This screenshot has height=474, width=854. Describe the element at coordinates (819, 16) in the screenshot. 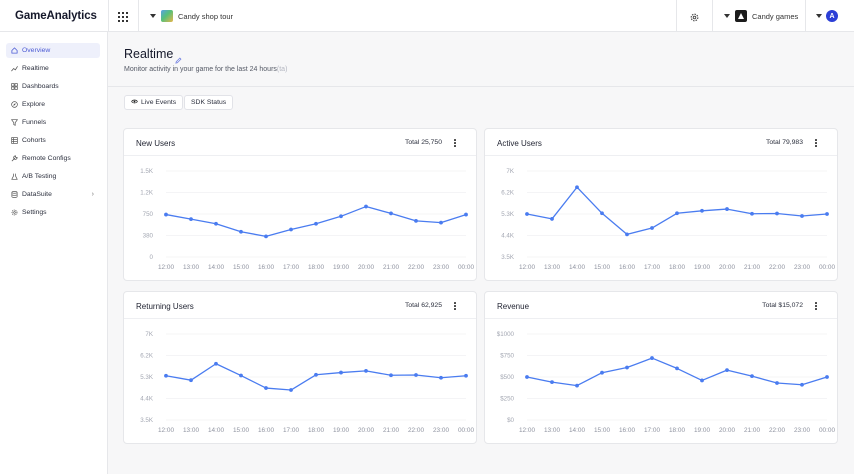

I see `caret-down-icon` at that location.